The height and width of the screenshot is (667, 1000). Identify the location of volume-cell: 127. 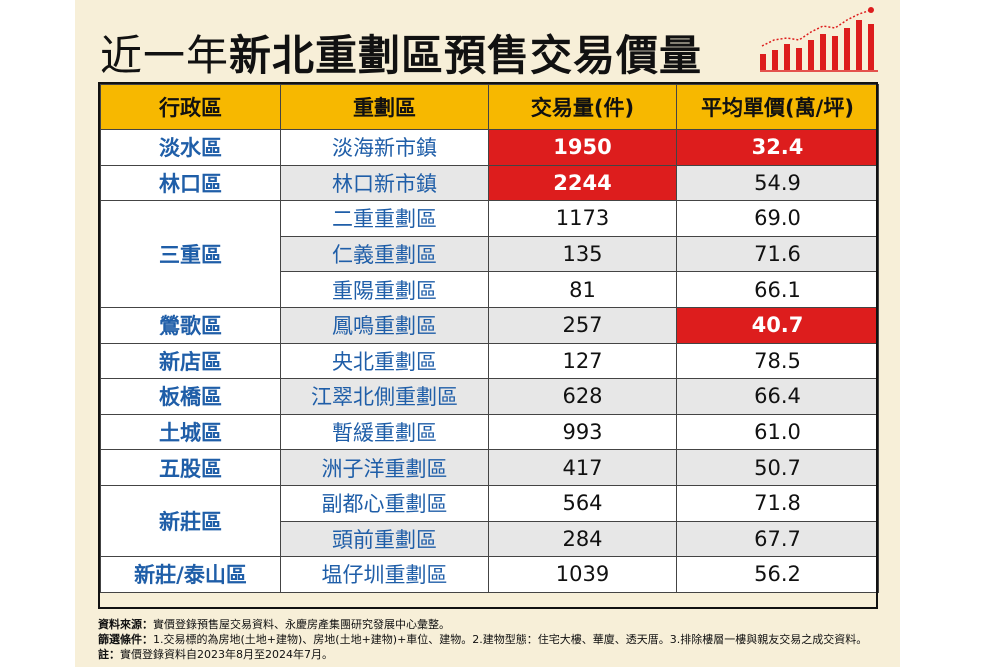
(582, 361).